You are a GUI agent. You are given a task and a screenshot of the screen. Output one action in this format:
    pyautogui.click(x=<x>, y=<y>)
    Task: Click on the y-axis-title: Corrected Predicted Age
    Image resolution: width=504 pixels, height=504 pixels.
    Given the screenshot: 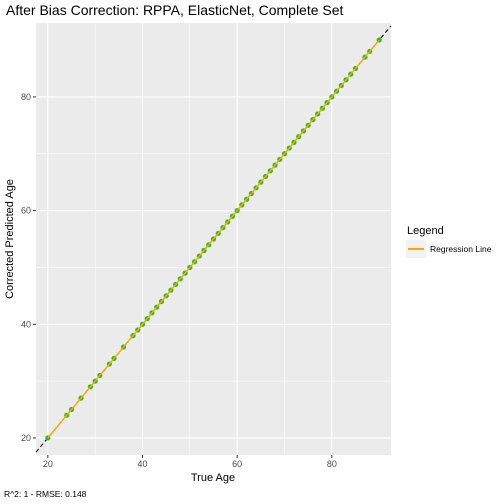 What is the action you would take?
    pyautogui.click(x=10, y=239)
    